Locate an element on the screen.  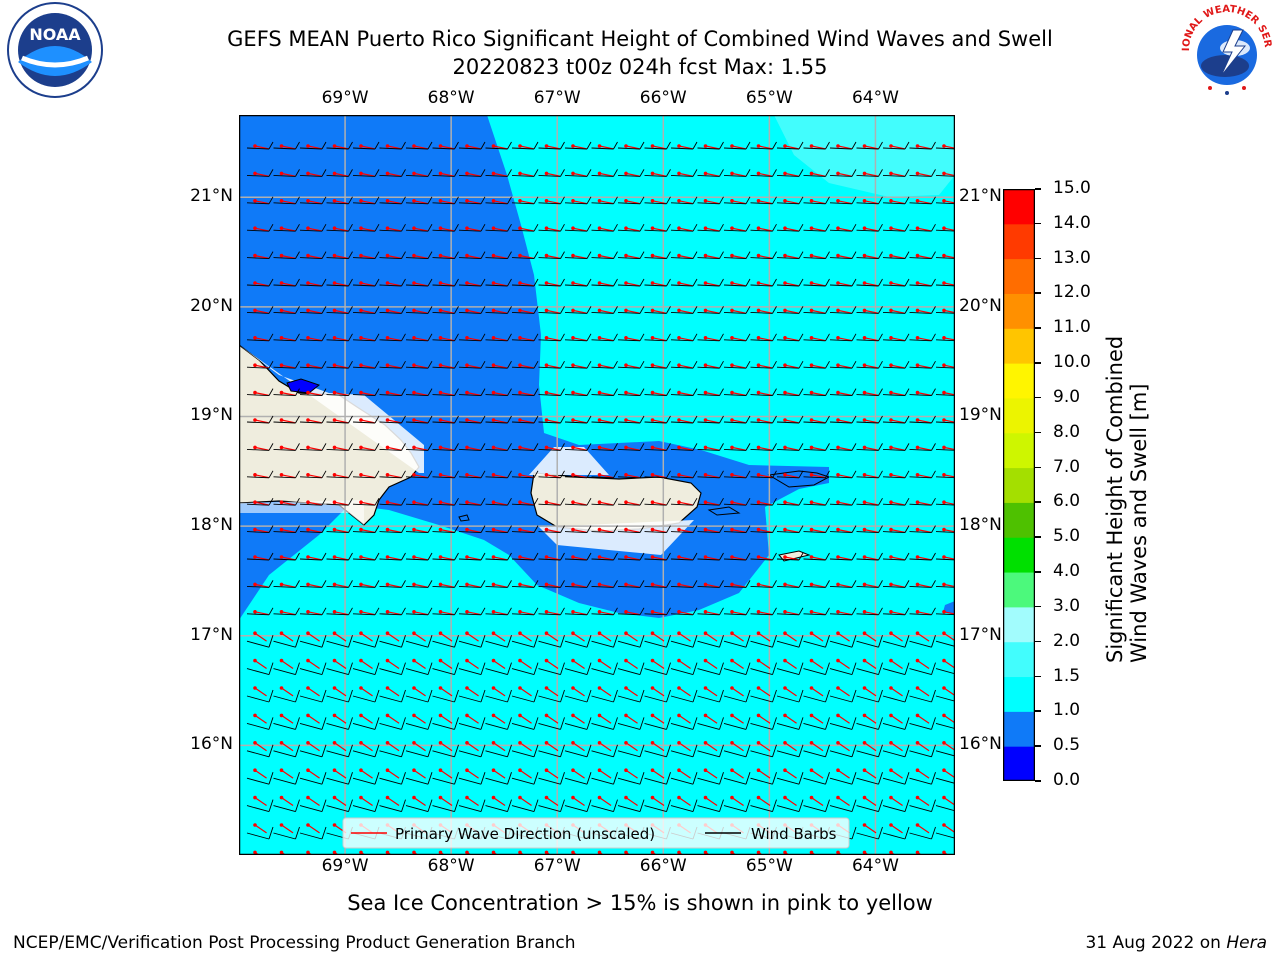
lon-label-top: 65°W is located at coordinates (769, 98).